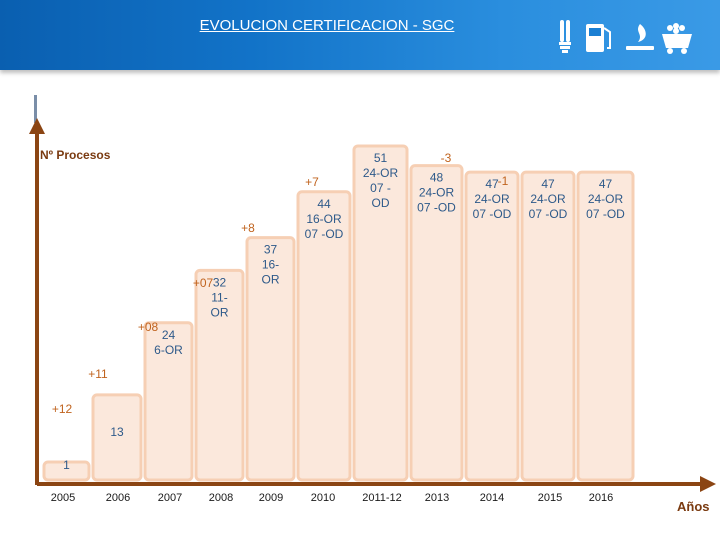 This screenshot has width=720, height=540. Describe the element at coordinates (548, 199) in the screenshot. I see `bar-label-2015: 47 24-OR 07 -OD` at that location.